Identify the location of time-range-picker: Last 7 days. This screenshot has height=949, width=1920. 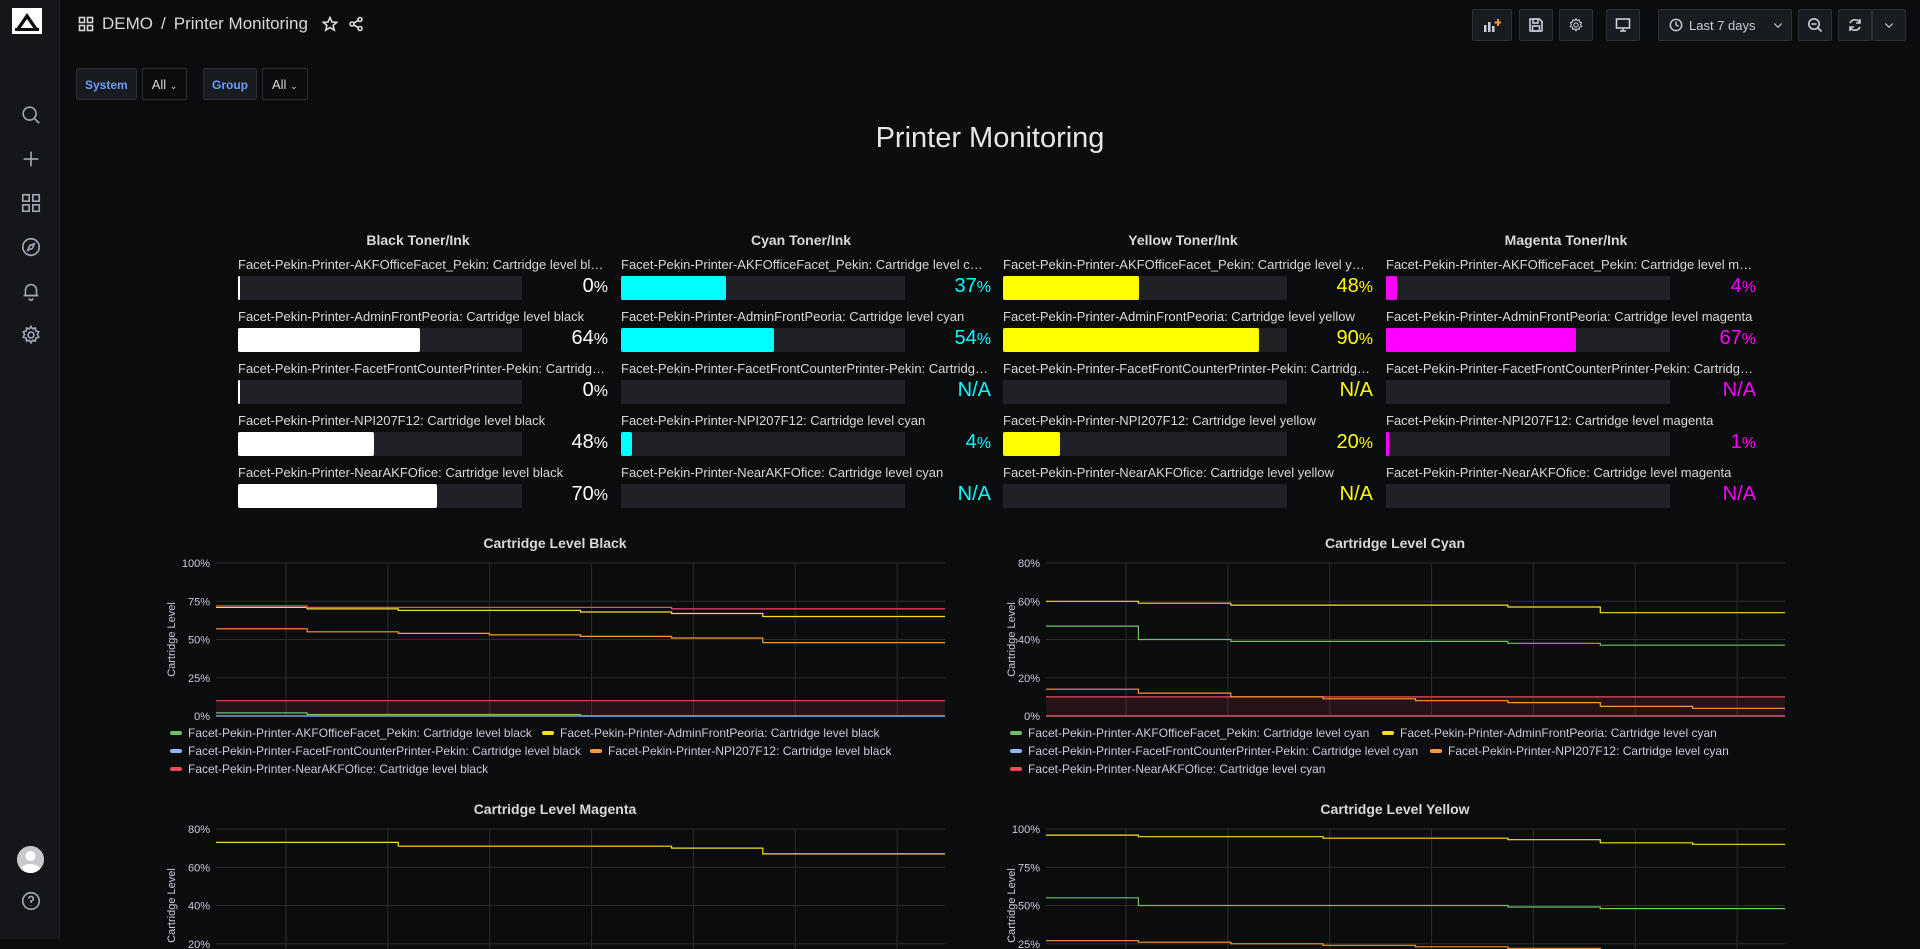
(1725, 25).